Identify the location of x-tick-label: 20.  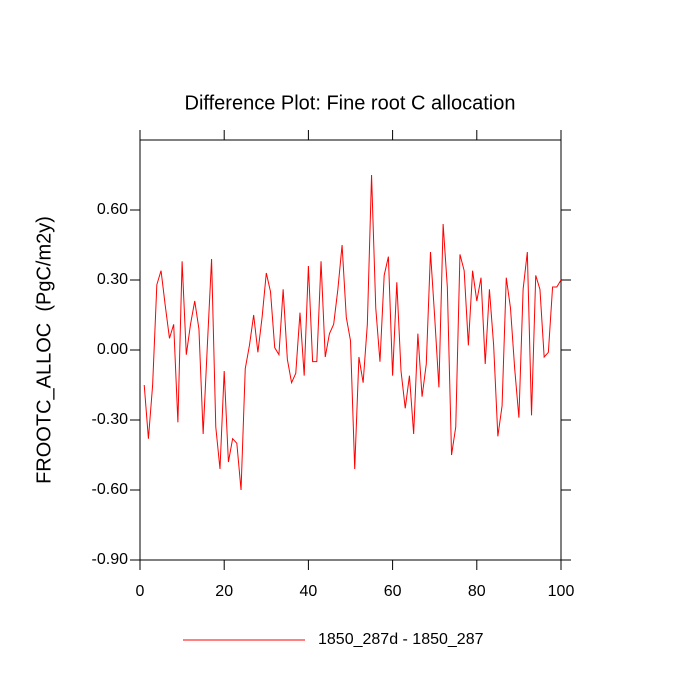
(224, 591).